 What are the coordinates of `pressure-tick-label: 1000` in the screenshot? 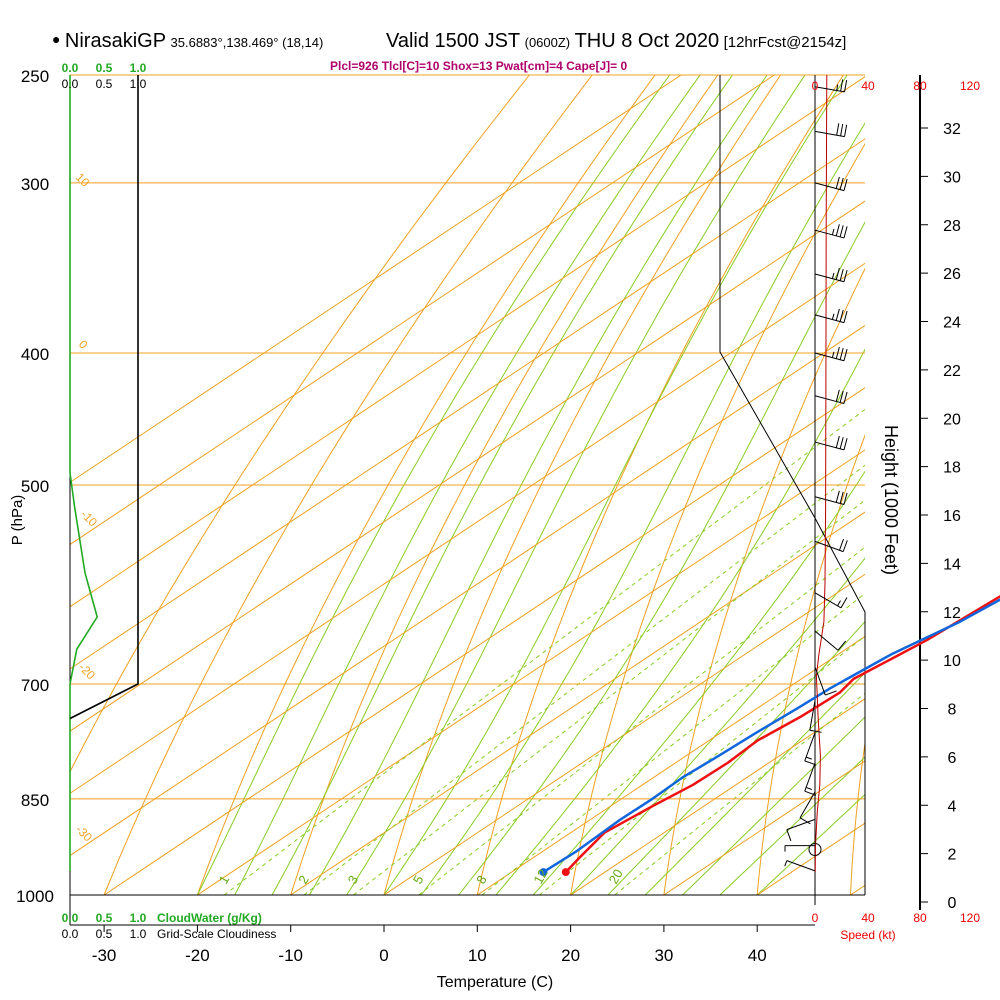 It's located at (35, 896).